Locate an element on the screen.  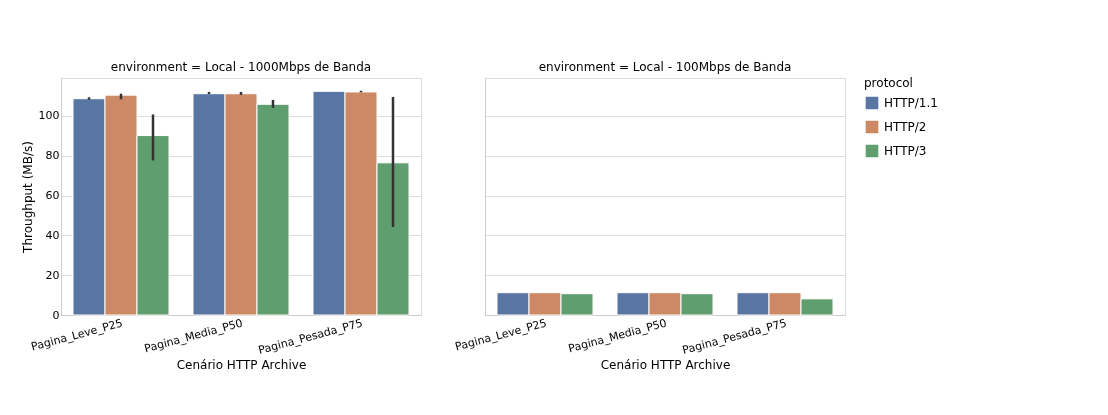
y-tick-label: 100 is located at coordinates (49, 116).